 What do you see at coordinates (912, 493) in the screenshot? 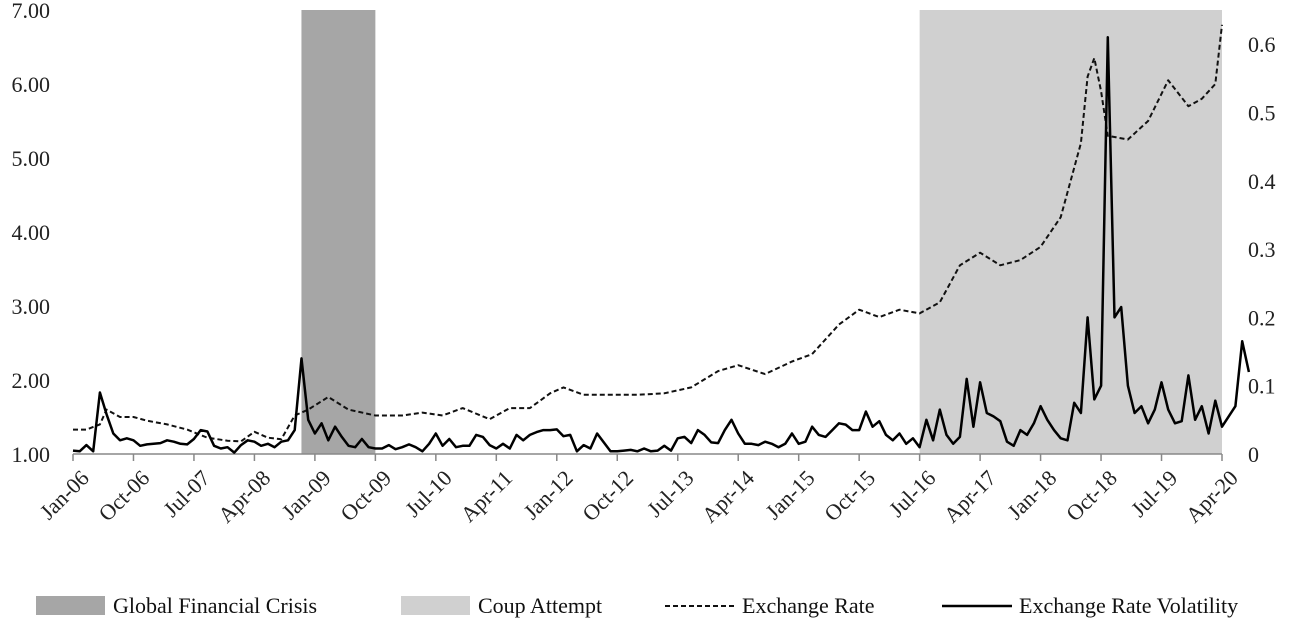
I see `x-tick-label: Jul-16` at bounding box center [912, 493].